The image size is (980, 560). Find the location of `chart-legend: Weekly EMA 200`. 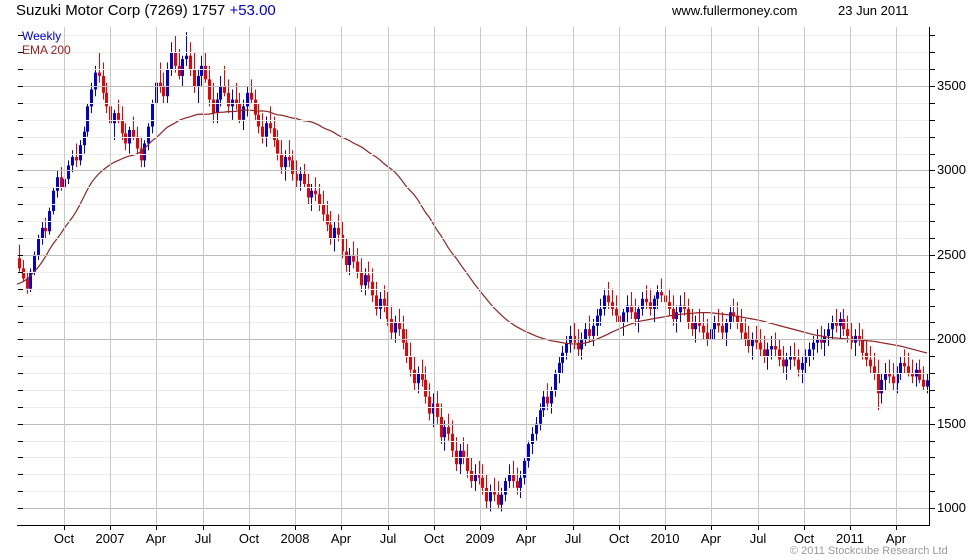

chart-legend: Weekly EMA 200 is located at coordinates (46, 43).